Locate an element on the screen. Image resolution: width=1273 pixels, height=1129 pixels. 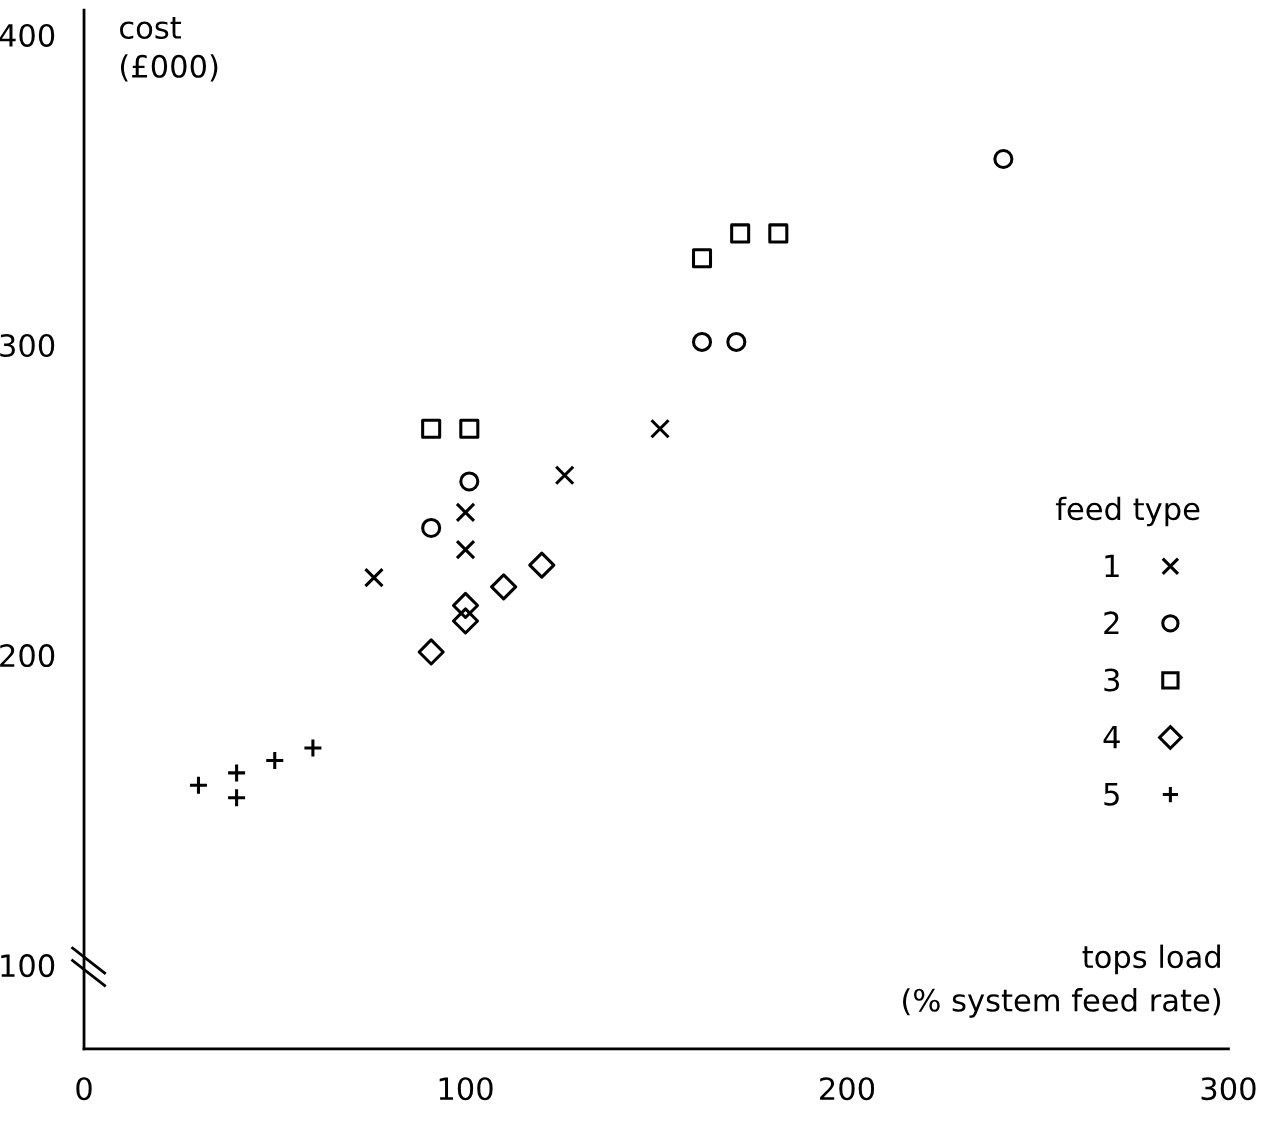
legend-label: 3 is located at coordinates (1112, 680).